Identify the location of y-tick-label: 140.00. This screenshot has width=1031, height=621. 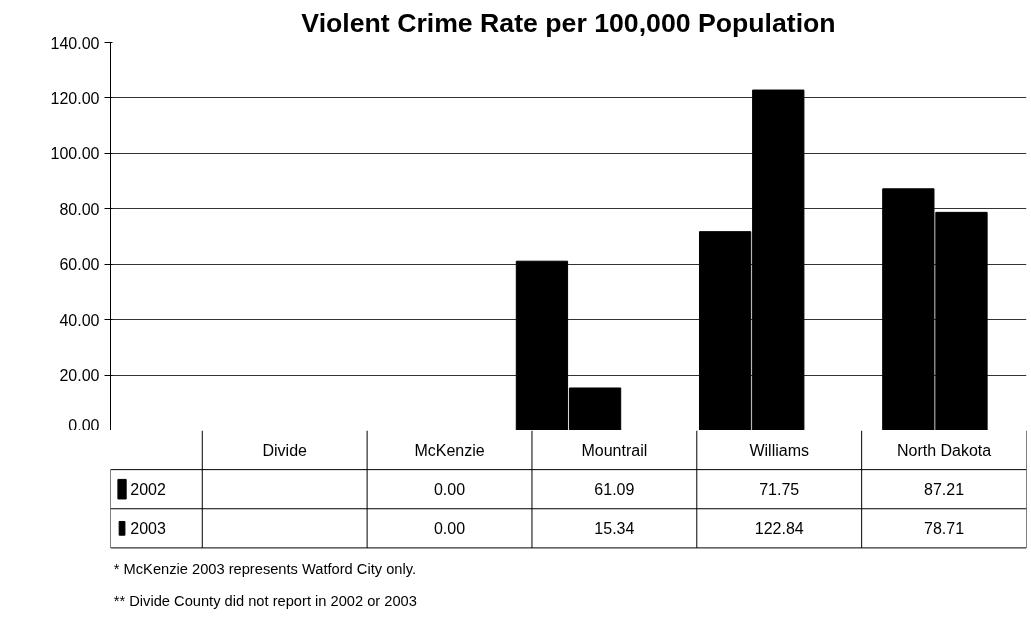
(75, 43).